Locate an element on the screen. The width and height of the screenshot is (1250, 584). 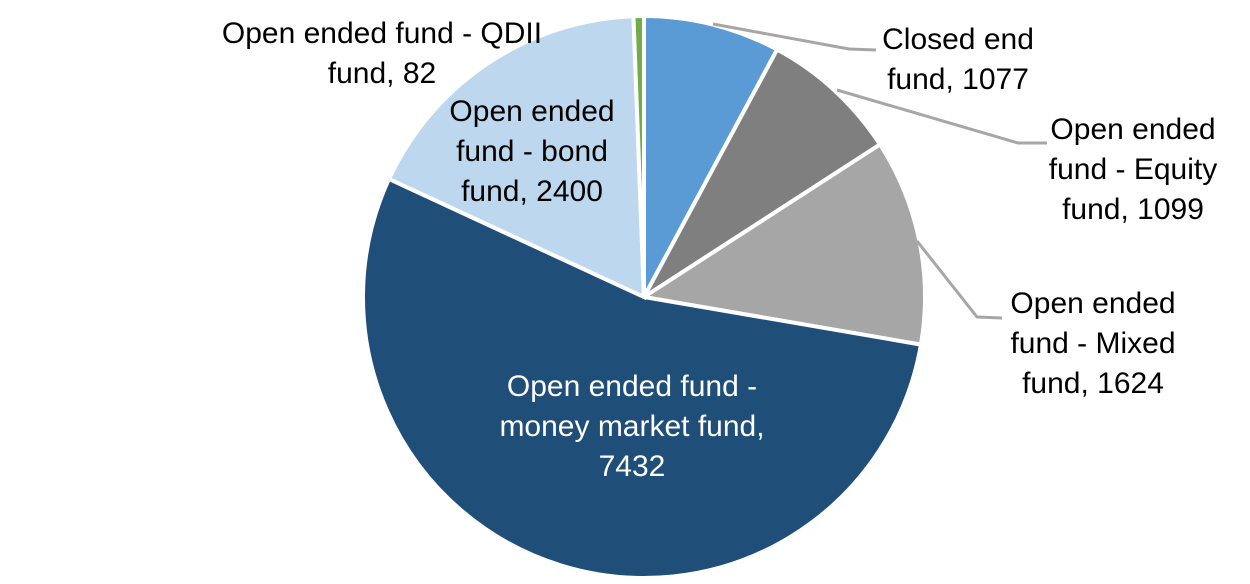
pie-slice-open-ended-fund-bond-fund is located at coordinates (516, 157).